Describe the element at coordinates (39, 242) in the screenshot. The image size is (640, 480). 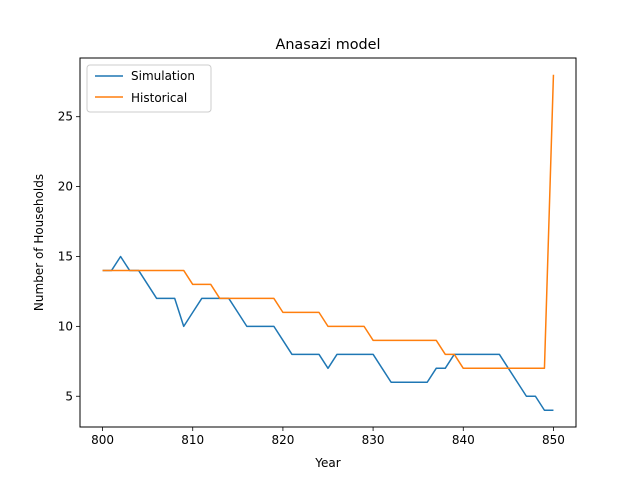
I see `y-axis-label: Number of Households` at that location.